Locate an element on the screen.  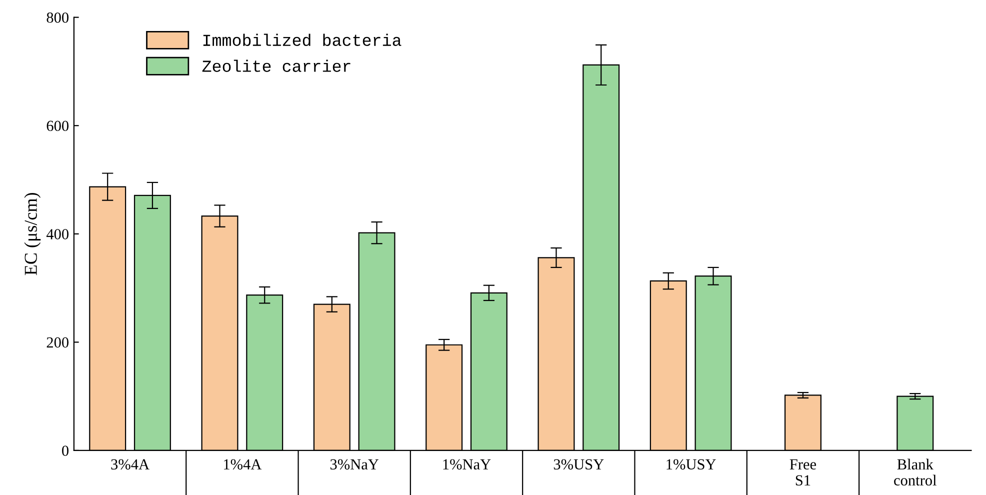
y-tick-label: 600 is located at coordinates (57, 126).